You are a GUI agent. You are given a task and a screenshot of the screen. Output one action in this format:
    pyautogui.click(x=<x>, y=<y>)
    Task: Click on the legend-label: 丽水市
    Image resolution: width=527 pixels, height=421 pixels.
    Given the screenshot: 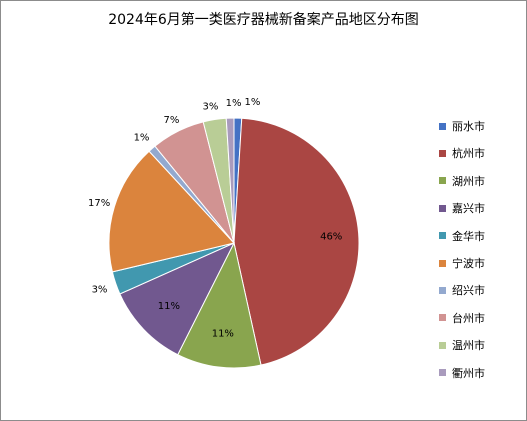 What is the action you would take?
    pyautogui.click(x=468, y=126)
    